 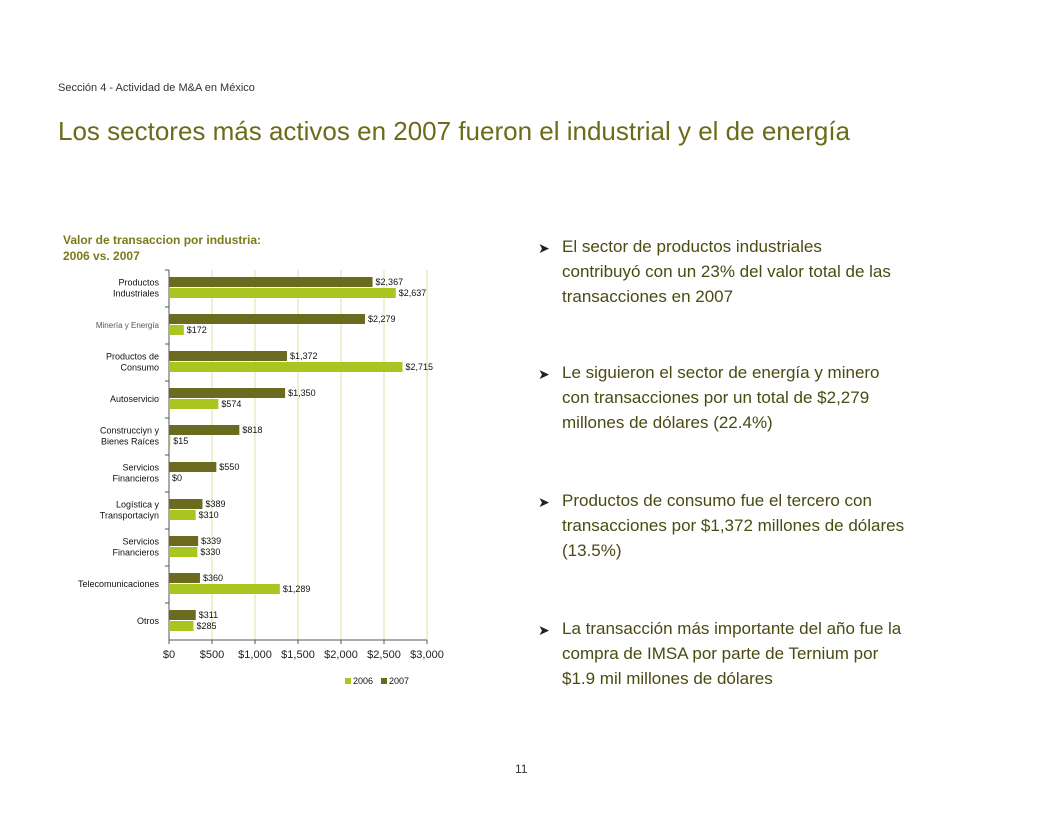 What do you see at coordinates (134, 399) in the screenshot?
I see `category-label: Autoservicio` at bounding box center [134, 399].